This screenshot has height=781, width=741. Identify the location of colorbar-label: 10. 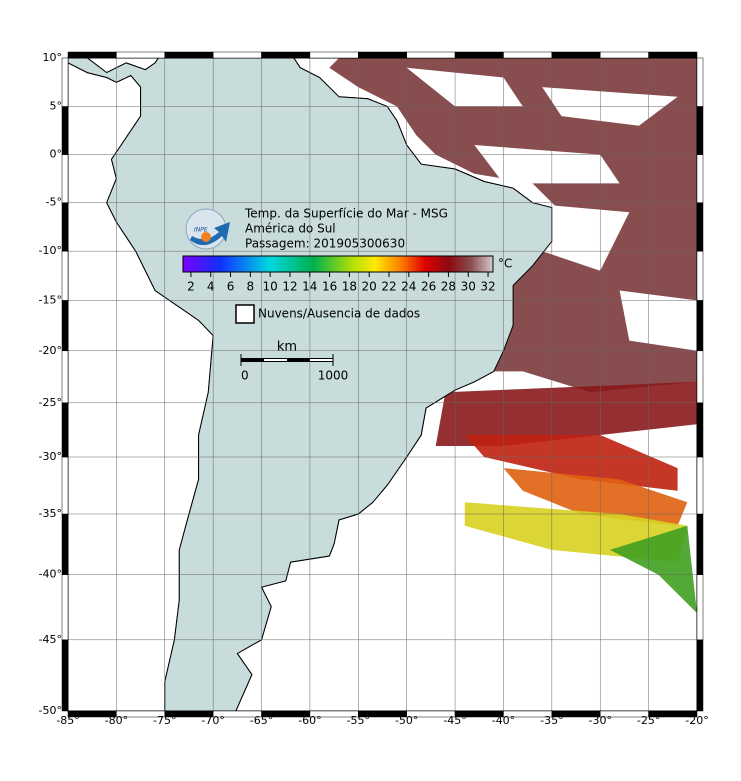
(270, 287).